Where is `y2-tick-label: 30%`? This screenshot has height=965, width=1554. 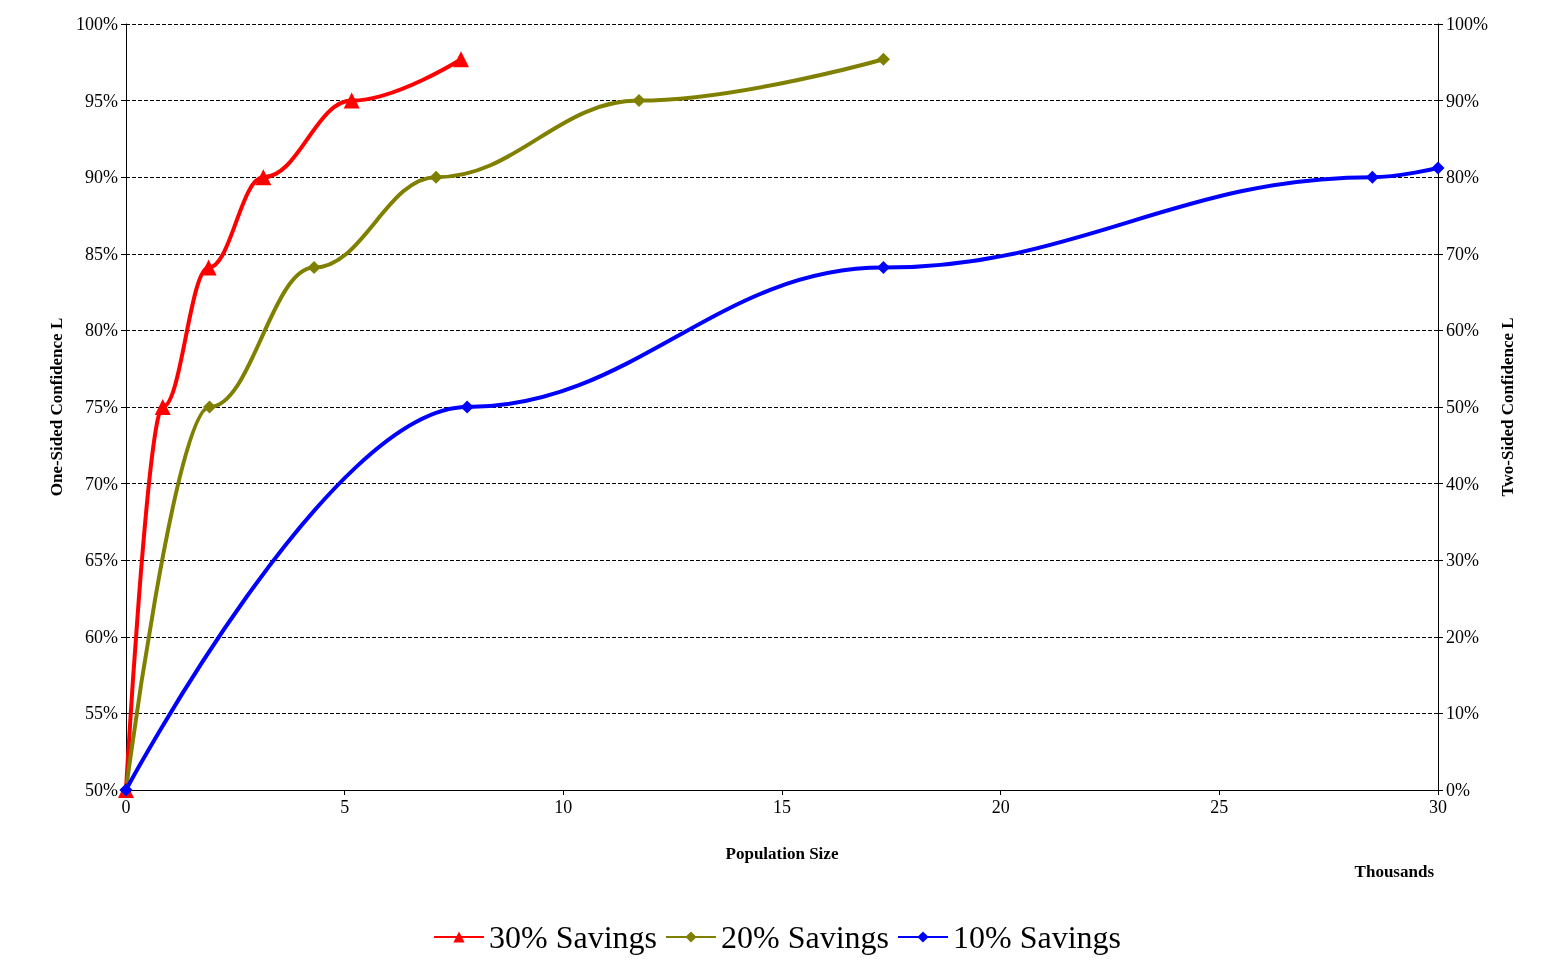 y2-tick-label: 30% is located at coordinates (1462, 560).